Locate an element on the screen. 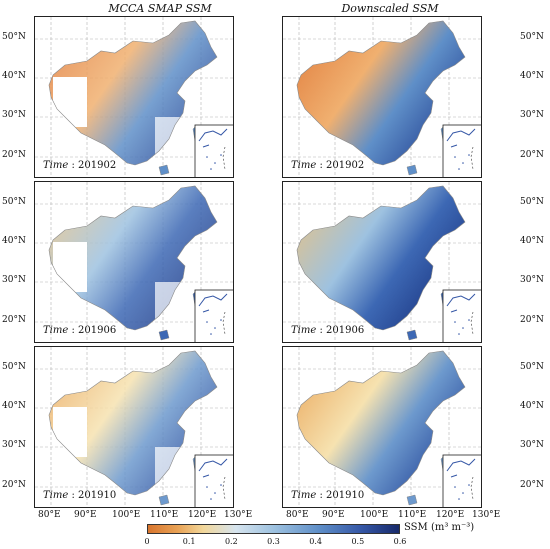  column-title-left: MCCA SMAP SSM is located at coordinates (160, 8).